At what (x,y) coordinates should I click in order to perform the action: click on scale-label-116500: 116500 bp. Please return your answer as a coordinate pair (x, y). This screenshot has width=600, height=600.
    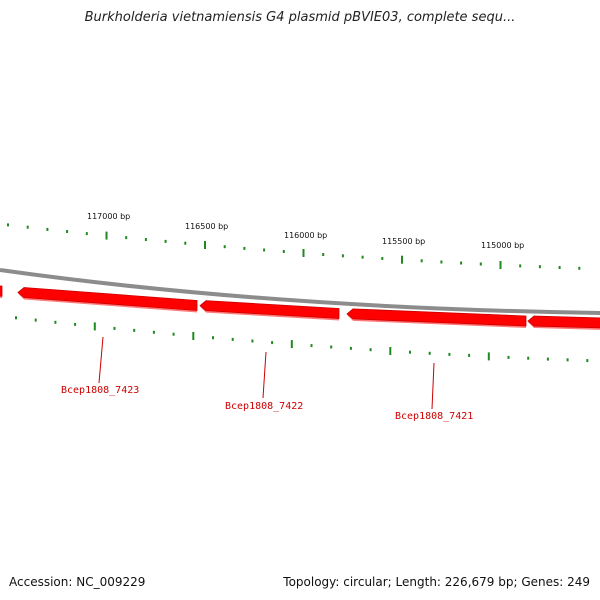
    Looking at the image, I should click on (206, 226).